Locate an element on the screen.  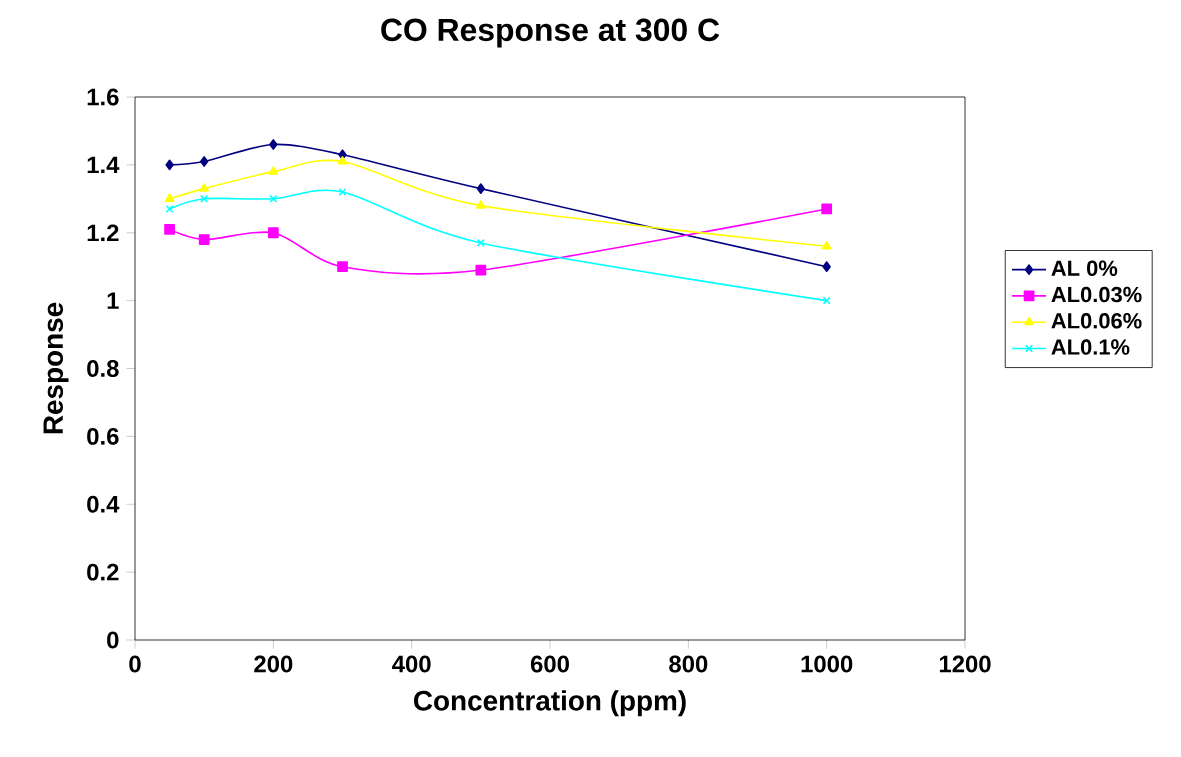
y-tick-label: 1.6 is located at coordinates (103, 97).